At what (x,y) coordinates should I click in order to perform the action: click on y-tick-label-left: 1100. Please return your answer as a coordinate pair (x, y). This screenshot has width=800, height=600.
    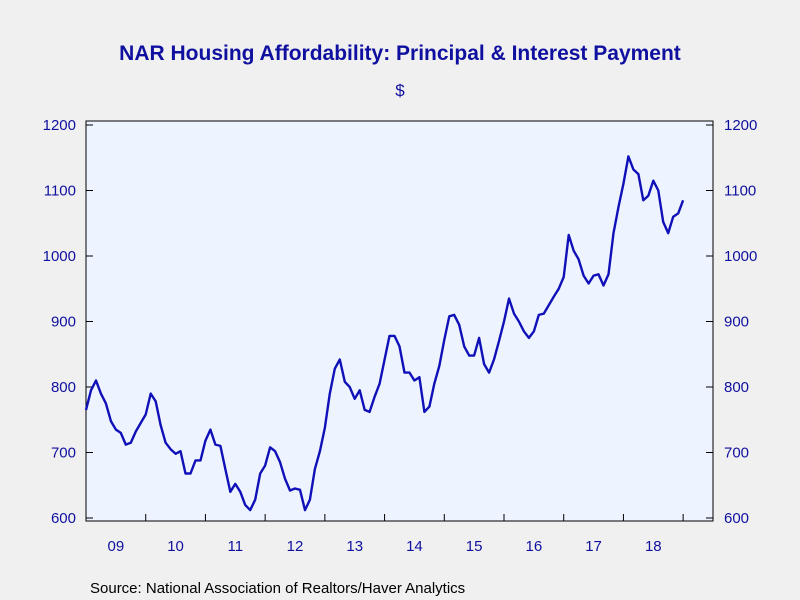
    Looking at the image, I should click on (60, 191).